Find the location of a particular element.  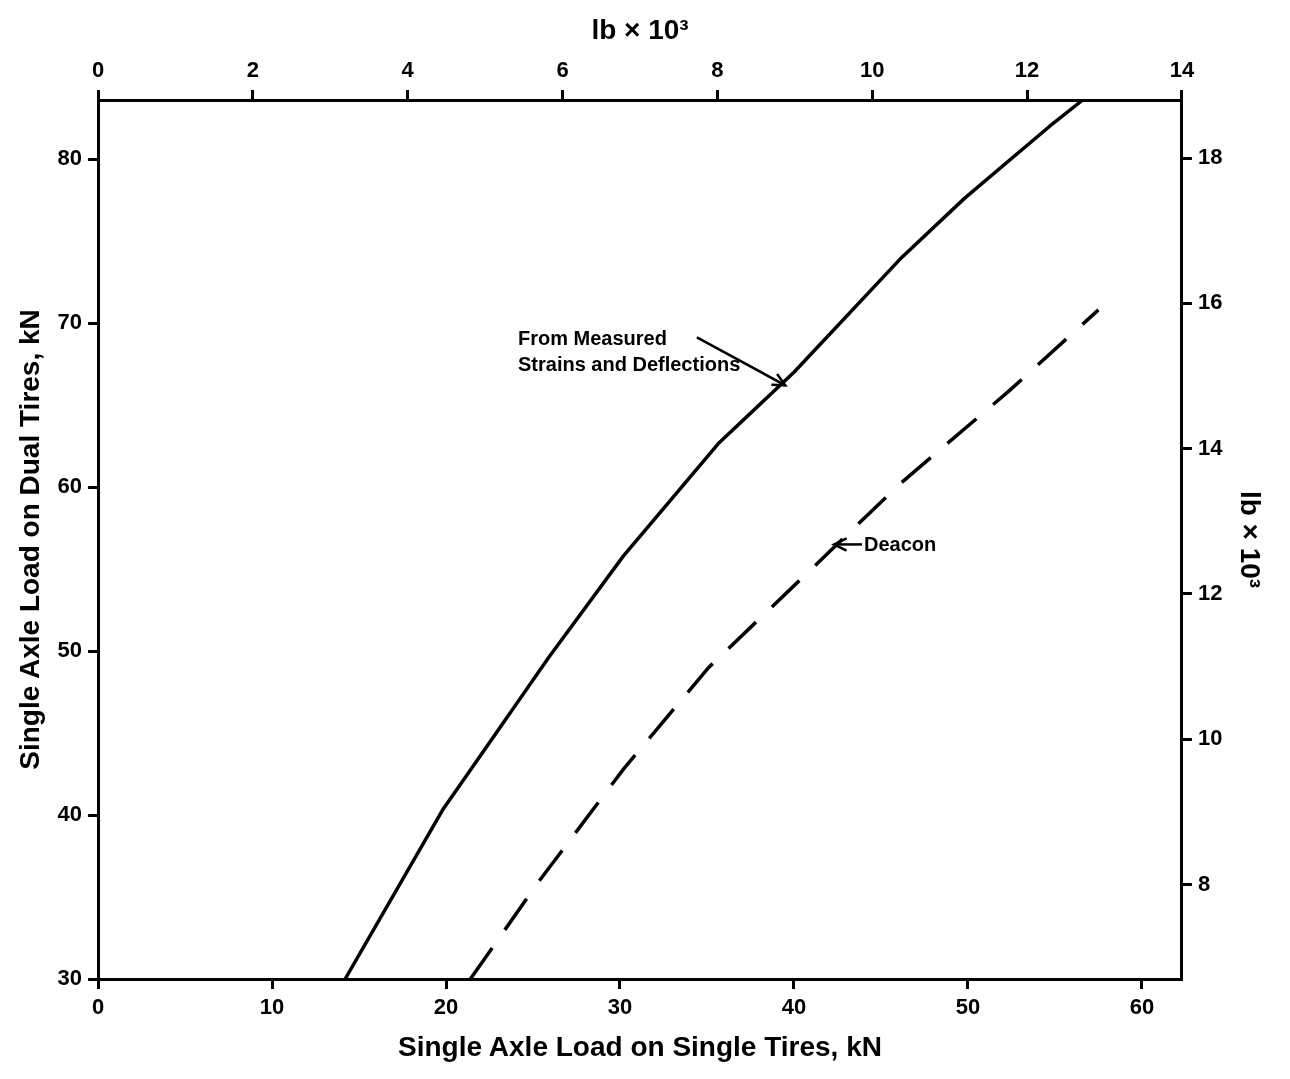

x-tick-label: 30 is located at coordinates (620, 1007).